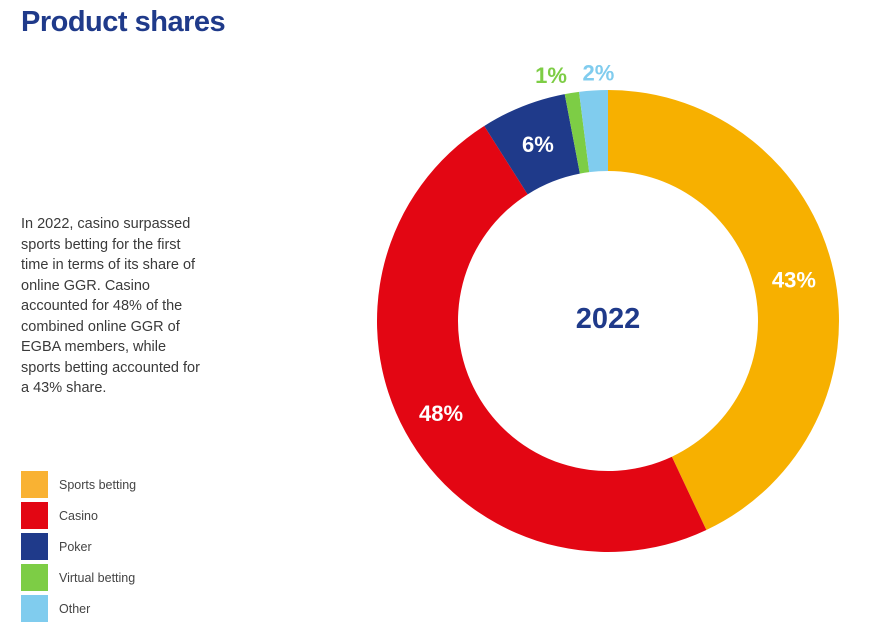 The width and height of the screenshot is (895, 624). I want to click on data-label-sports-betting: 43%, so click(794, 279).